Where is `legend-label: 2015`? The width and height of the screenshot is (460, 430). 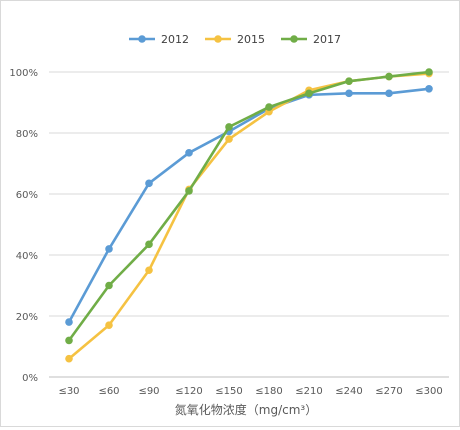
legend-label: 2015 is located at coordinates (251, 39).